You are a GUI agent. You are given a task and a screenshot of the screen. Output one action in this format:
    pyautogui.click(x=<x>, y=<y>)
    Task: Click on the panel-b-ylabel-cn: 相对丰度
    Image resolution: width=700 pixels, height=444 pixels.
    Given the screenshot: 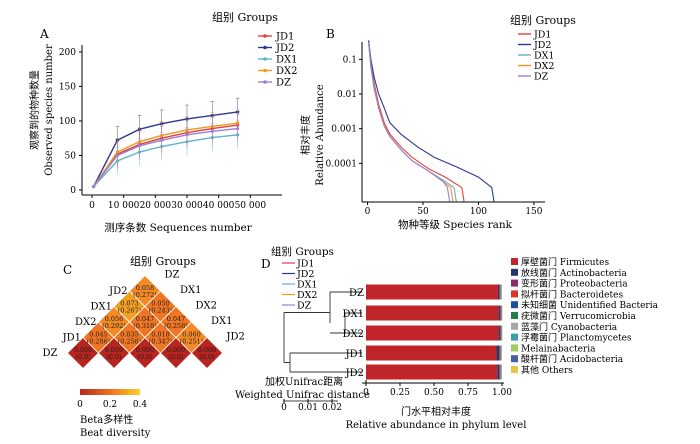 What is the action you would take?
    pyautogui.click(x=305, y=135)
    